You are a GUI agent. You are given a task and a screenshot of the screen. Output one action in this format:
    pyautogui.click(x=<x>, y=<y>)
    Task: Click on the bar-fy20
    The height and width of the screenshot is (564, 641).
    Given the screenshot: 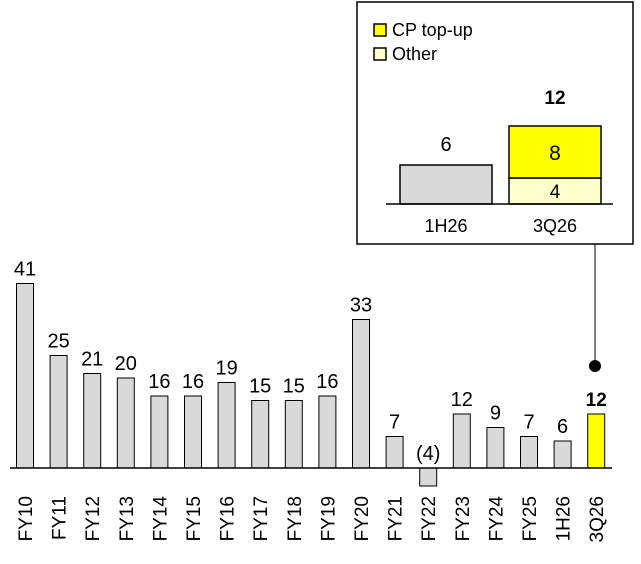 What is the action you would take?
    pyautogui.click(x=361, y=394)
    